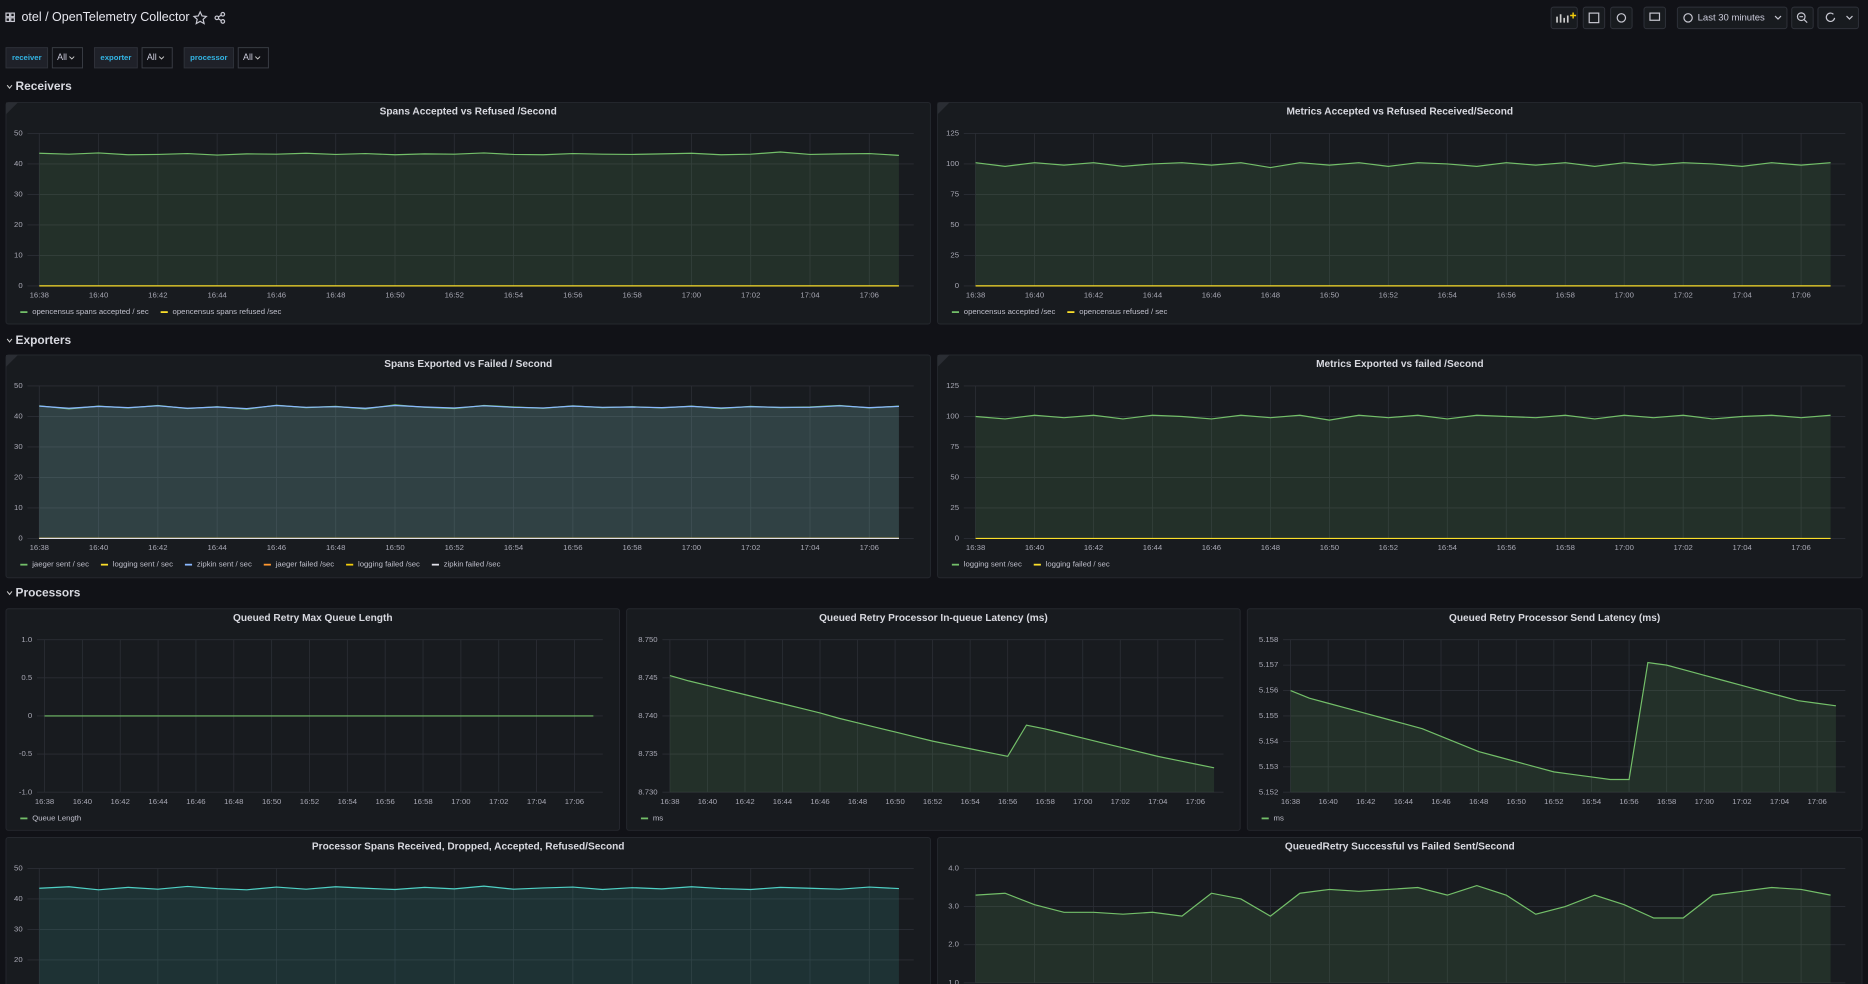 This screenshot has width=1868, height=984. I want to click on variable-label: exporter, so click(115, 57).